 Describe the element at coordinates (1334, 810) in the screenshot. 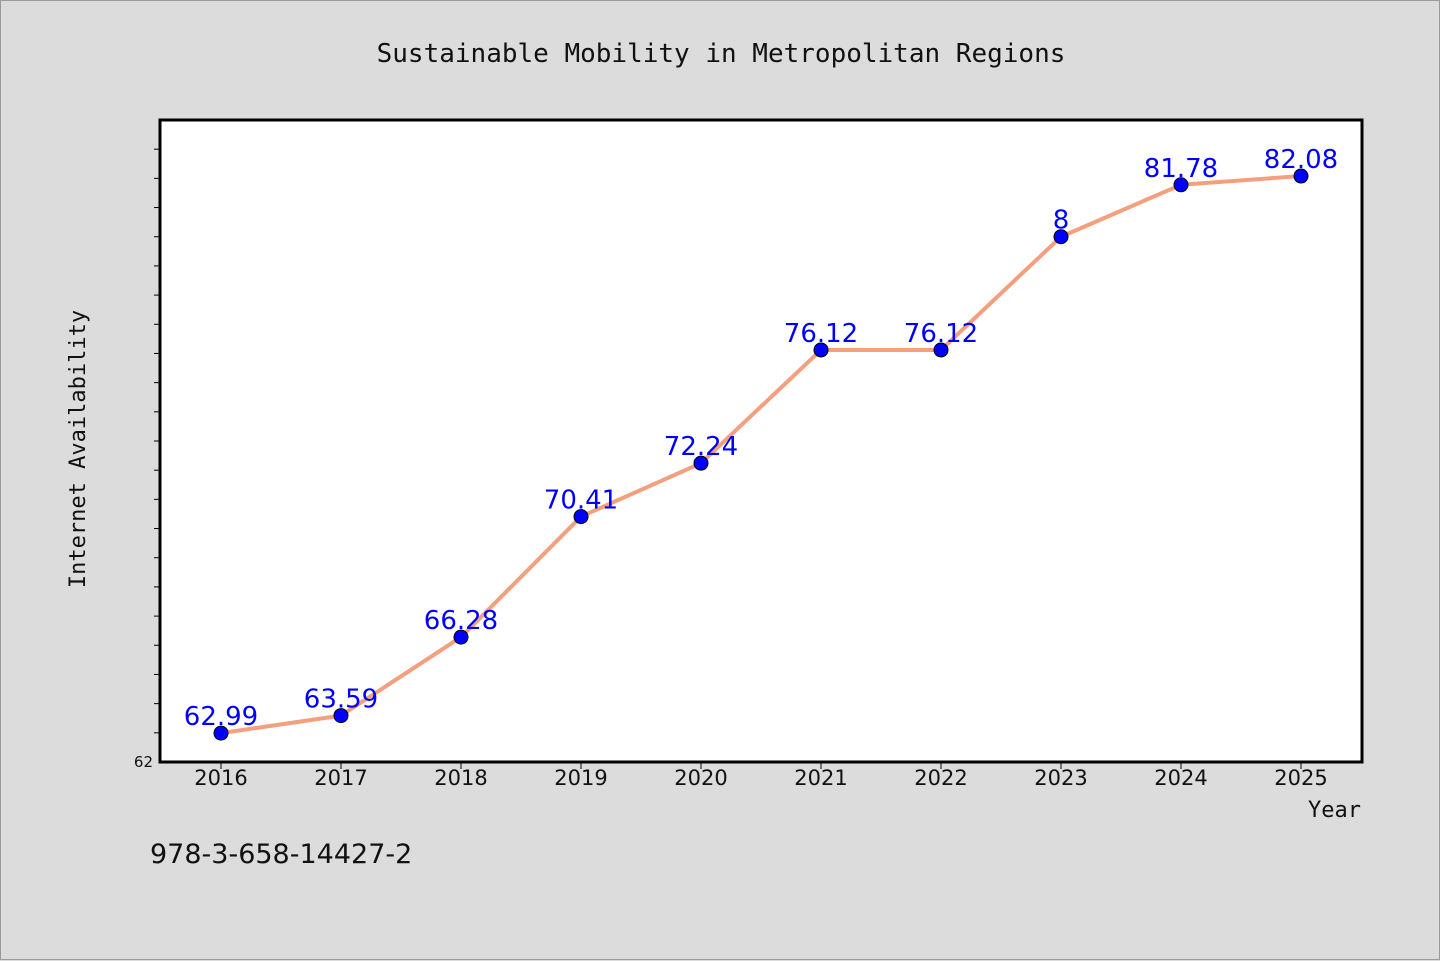

I see `x-axis-title: Year` at that location.